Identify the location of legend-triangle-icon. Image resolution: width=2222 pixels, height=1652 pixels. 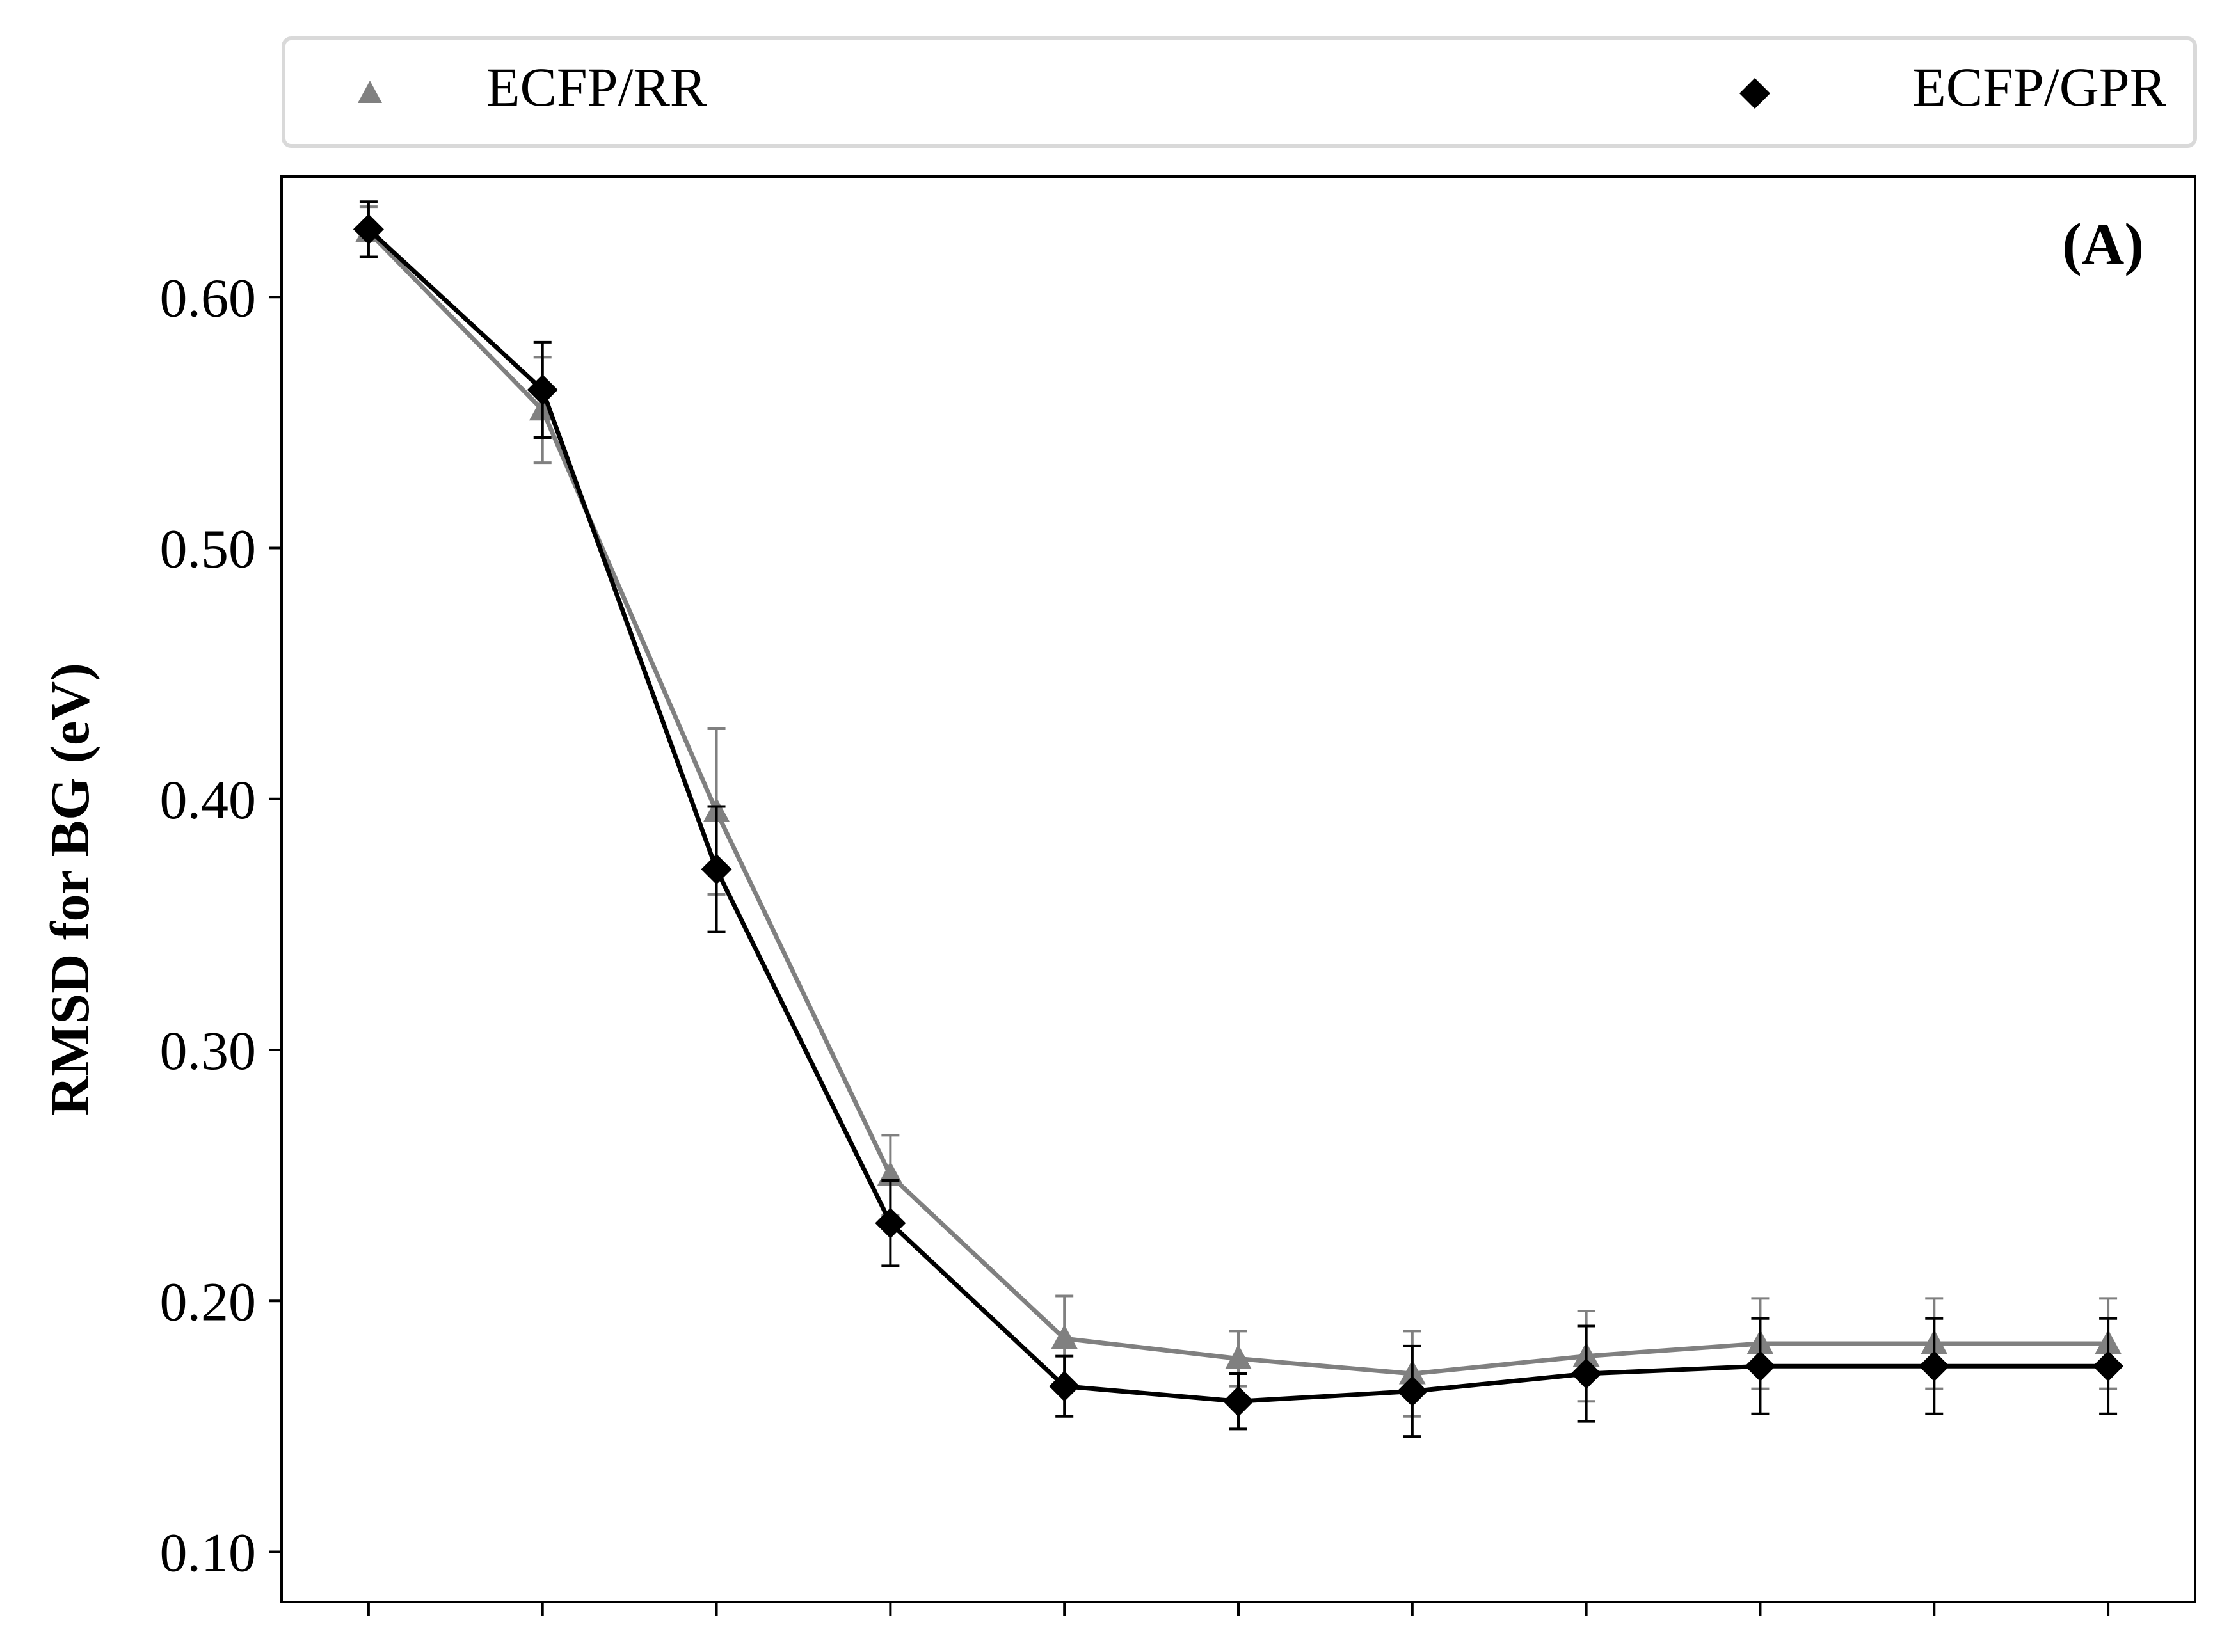
(370, 92).